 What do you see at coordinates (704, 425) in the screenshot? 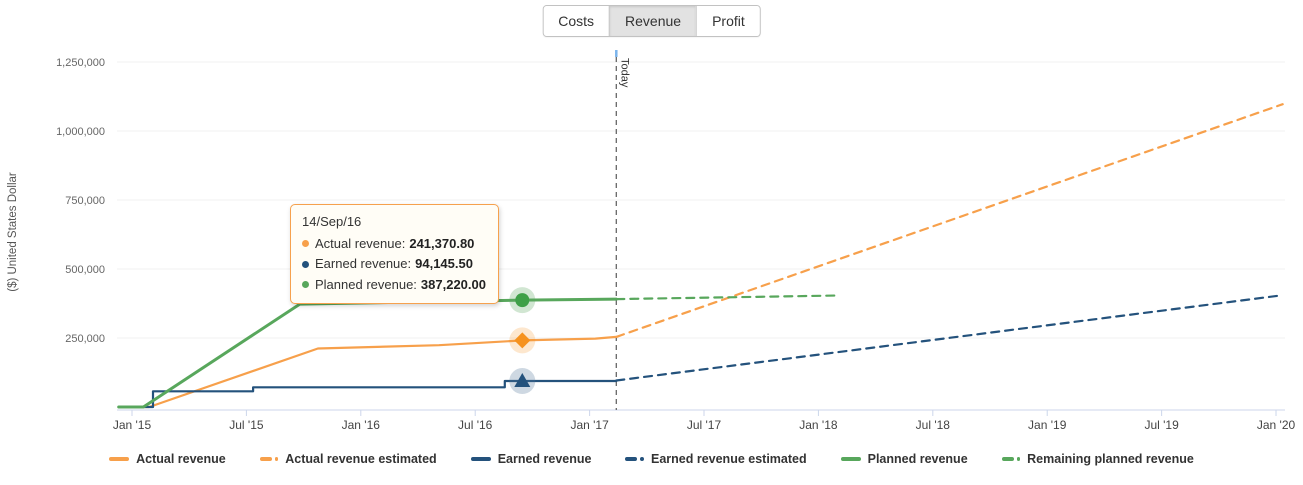
I see `svg-text: Jul '17` at bounding box center [704, 425].